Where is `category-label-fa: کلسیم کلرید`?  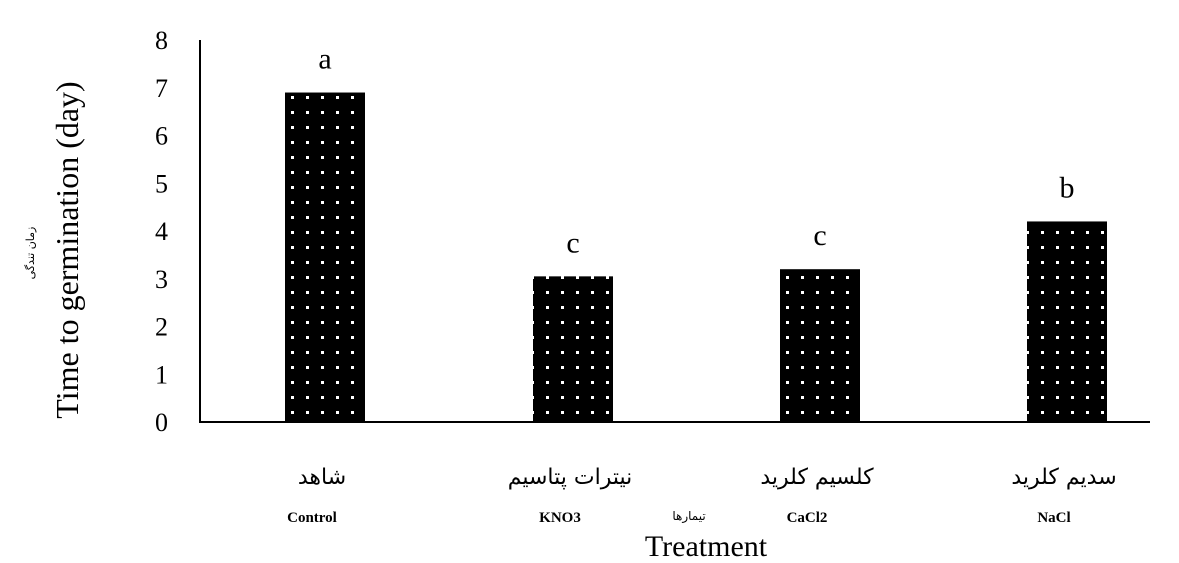 category-label-fa: کلسیم کلرید is located at coordinates (817, 477).